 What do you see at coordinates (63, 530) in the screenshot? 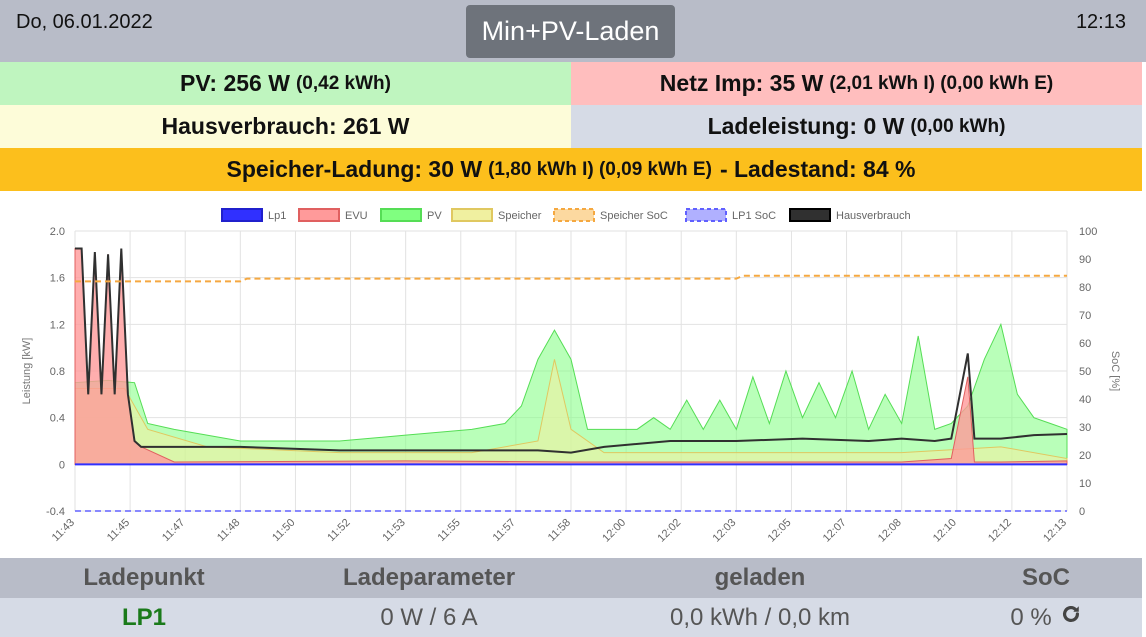
I see `x-tick-label: 11:43` at bounding box center [63, 530].